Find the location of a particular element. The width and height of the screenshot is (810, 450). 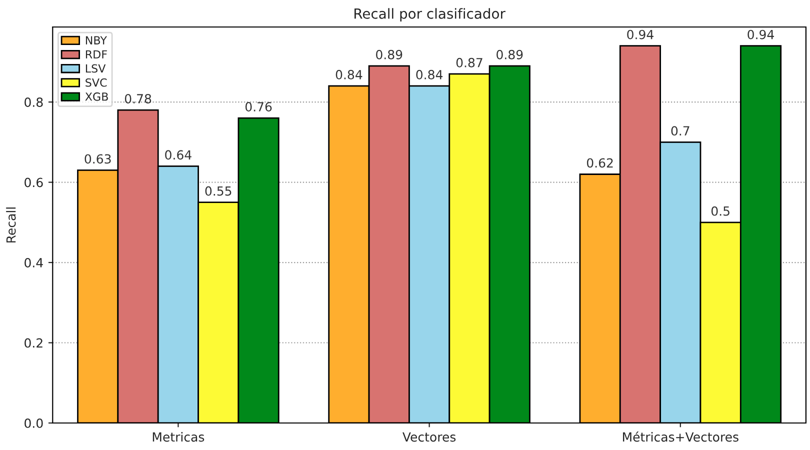

y-tick-label: 0.2 is located at coordinates (33, 343).